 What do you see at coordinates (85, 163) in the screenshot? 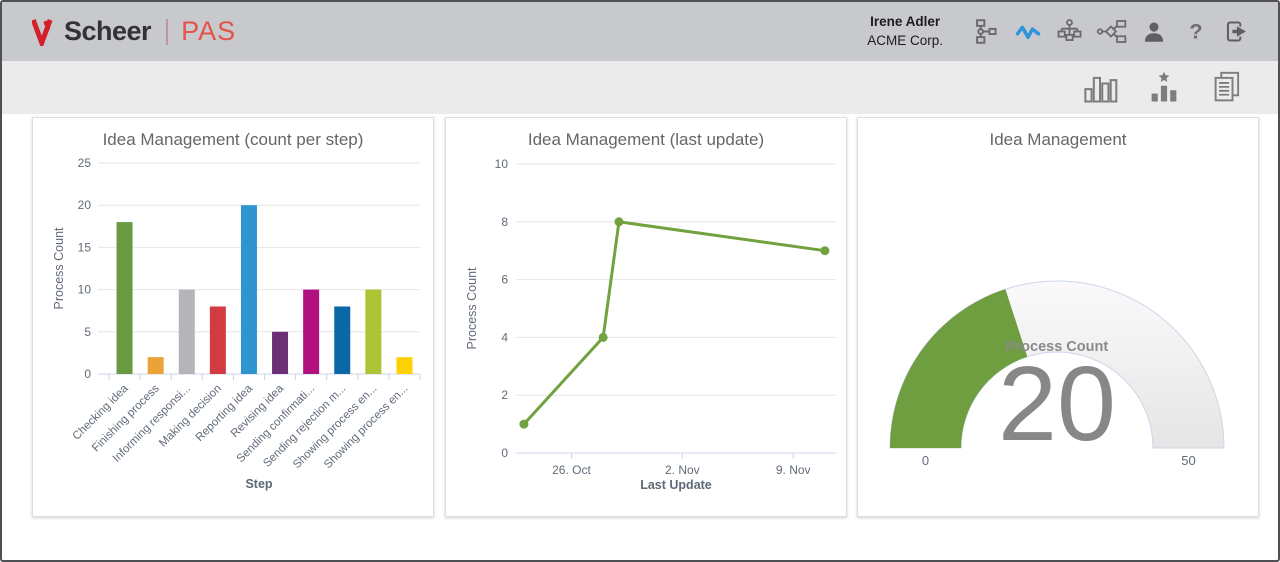
I see `y-tick-label: 25` at bounding box center [85, 163].